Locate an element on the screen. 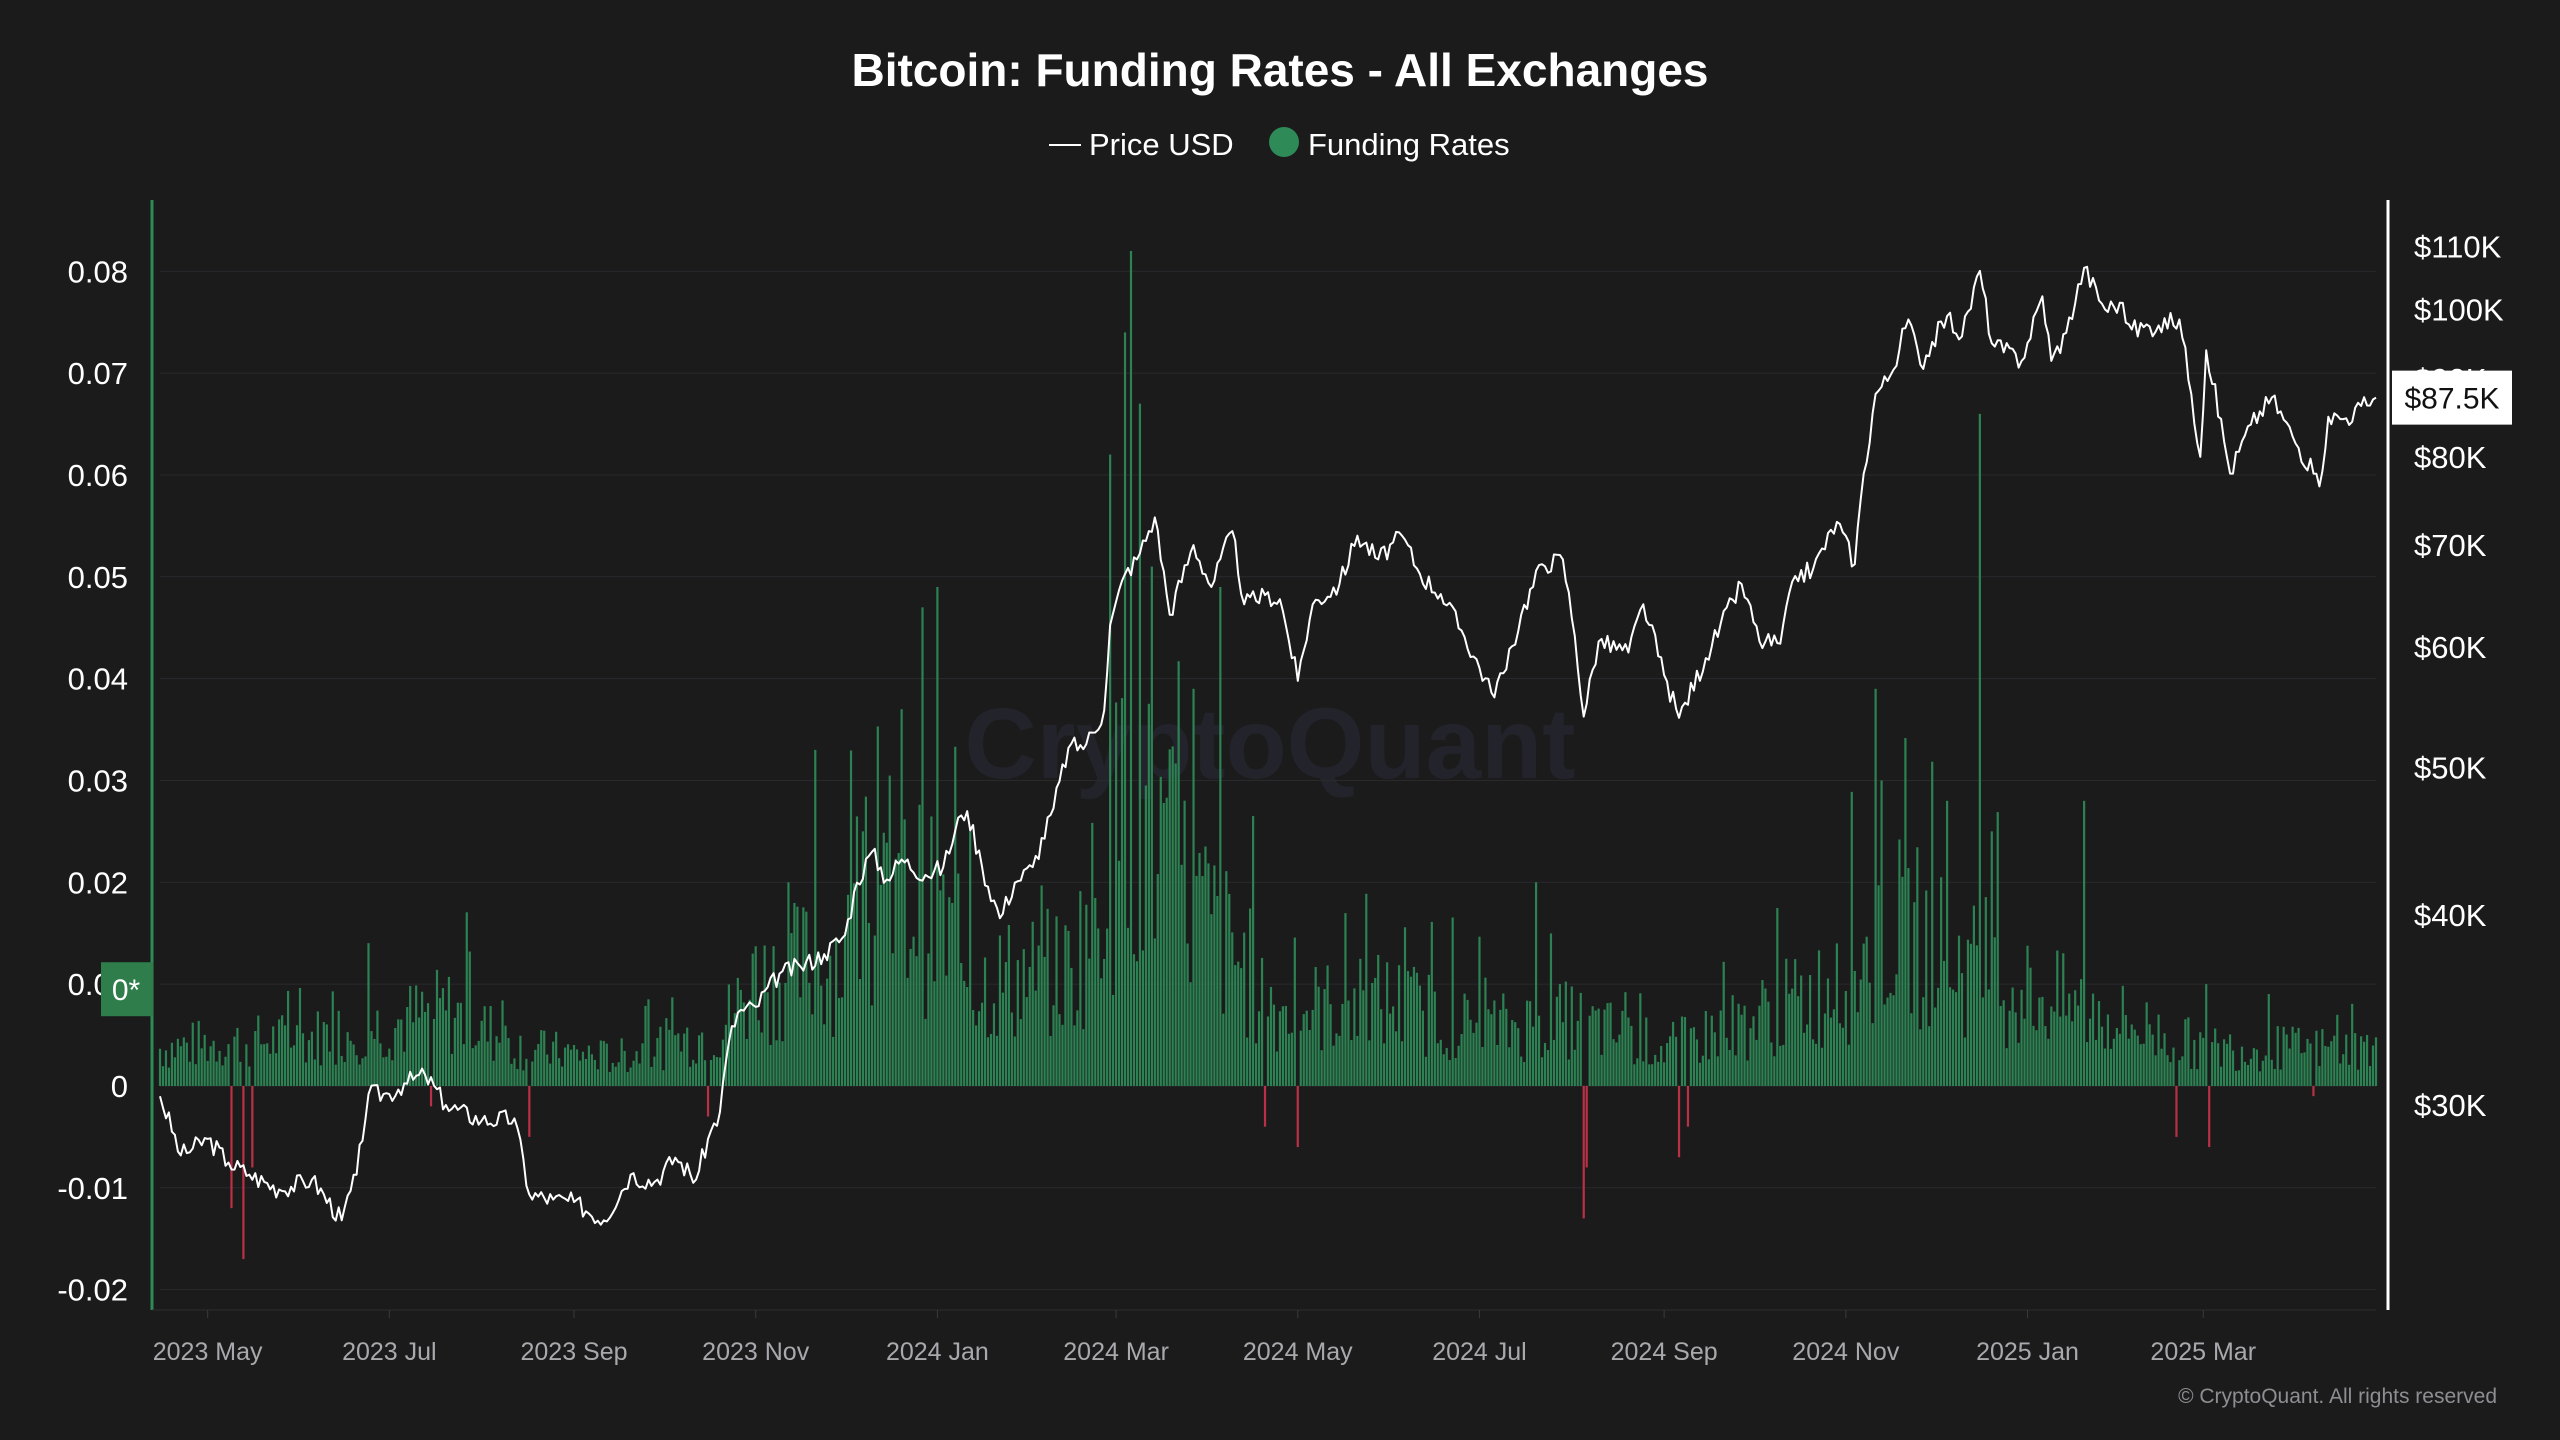 This screenshot has height=1440, width=2560. legend-funding-label: Funding Rates is located at coordinates (1409, 144).